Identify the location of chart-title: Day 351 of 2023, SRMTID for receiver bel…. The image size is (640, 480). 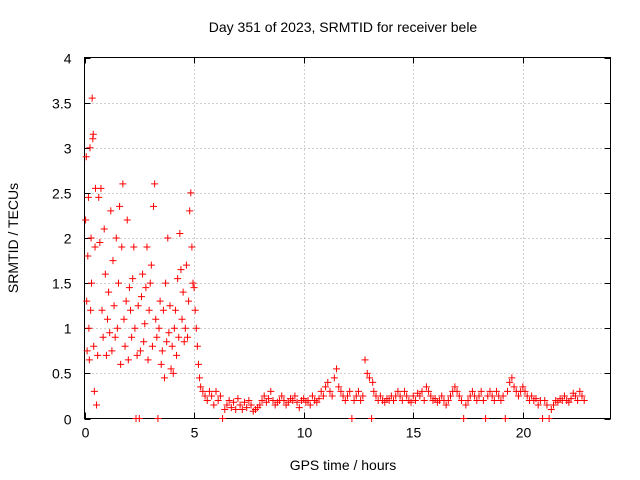
(343, 27).